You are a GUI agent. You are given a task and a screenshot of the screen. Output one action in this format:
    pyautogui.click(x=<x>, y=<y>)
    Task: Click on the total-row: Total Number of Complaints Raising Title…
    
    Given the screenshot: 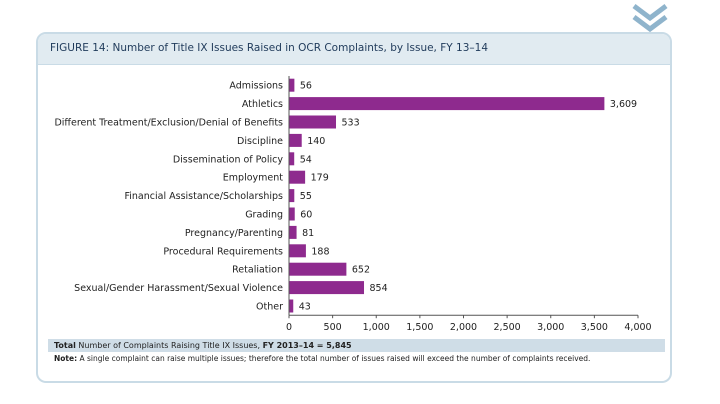 What is the action you would take?
    pyautogui.click(x=356, y=345)
    